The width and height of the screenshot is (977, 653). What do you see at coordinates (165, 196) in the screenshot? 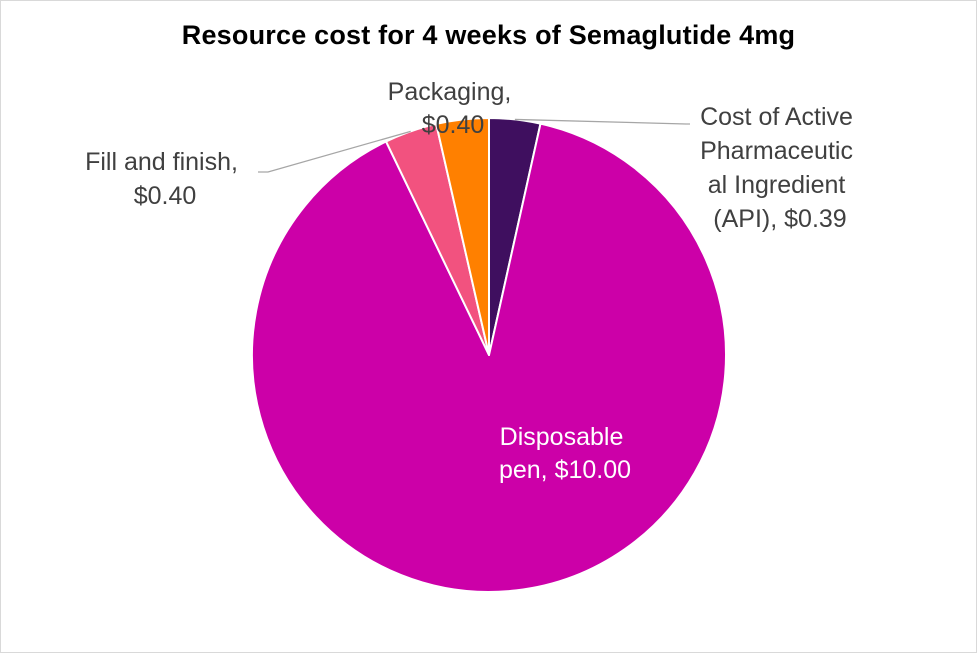
I see `data-label-fill-finish-value: $0.40` at bounding box center [165, 196].